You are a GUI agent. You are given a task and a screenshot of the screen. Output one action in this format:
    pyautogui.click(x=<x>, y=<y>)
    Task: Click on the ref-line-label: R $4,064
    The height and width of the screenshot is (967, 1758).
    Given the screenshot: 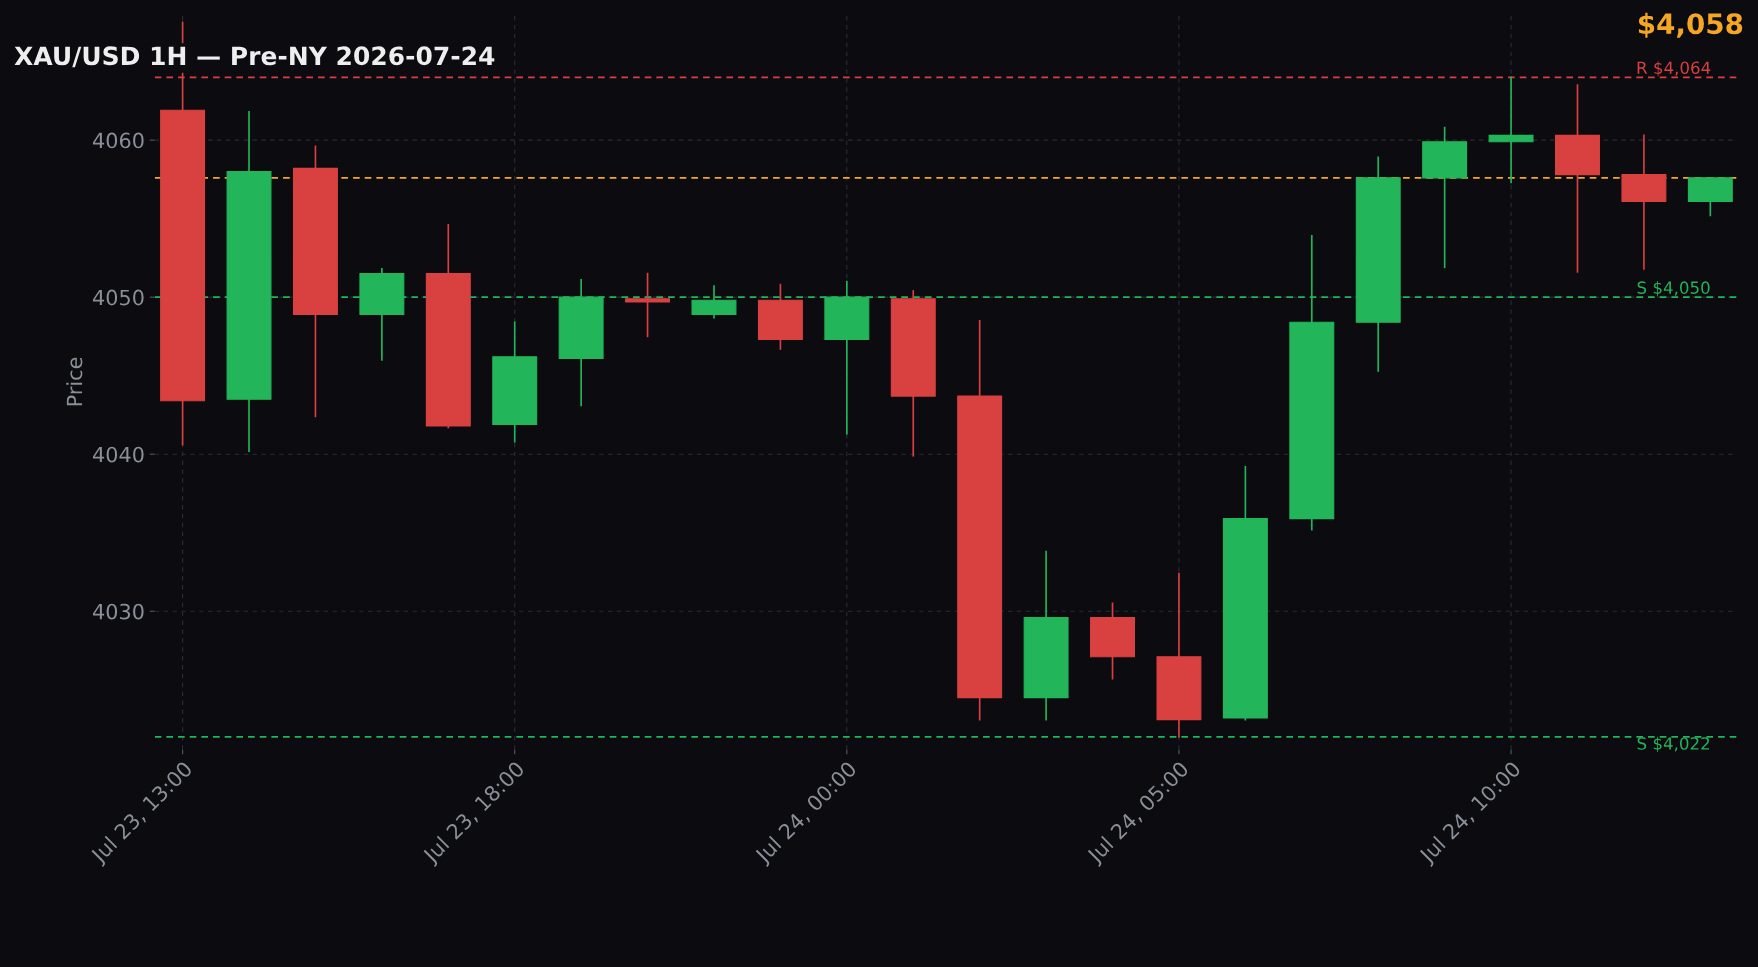 What is the action you would take?
    pyautogui.click(x=1674, y=69)
    